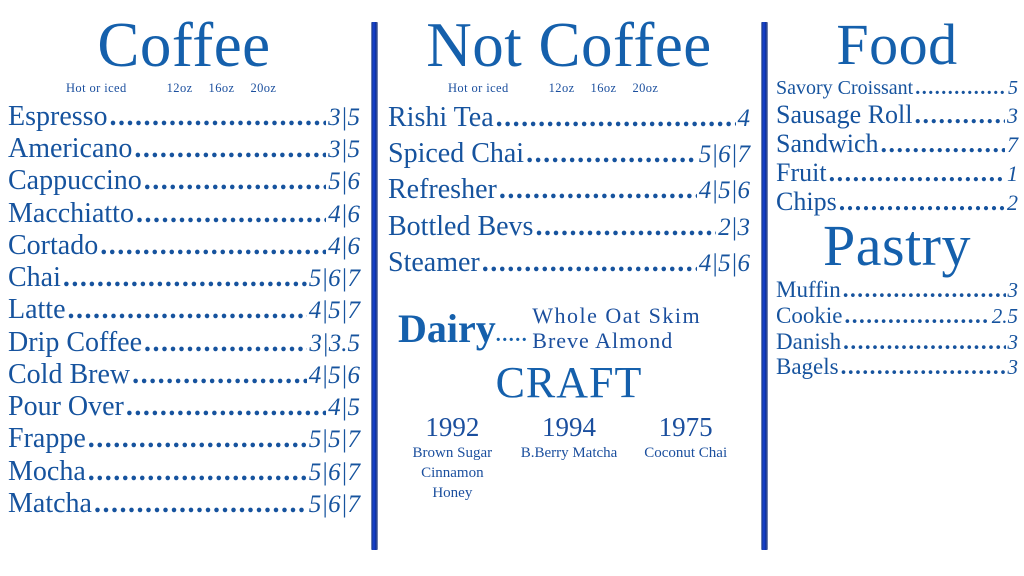 The height and width of the screenshot is (576, 1024). What do you see at coordinates (845, 88) in the screenshot?
I see `menu-item-name: Savory Croissant` at bounding box center [845, 88].